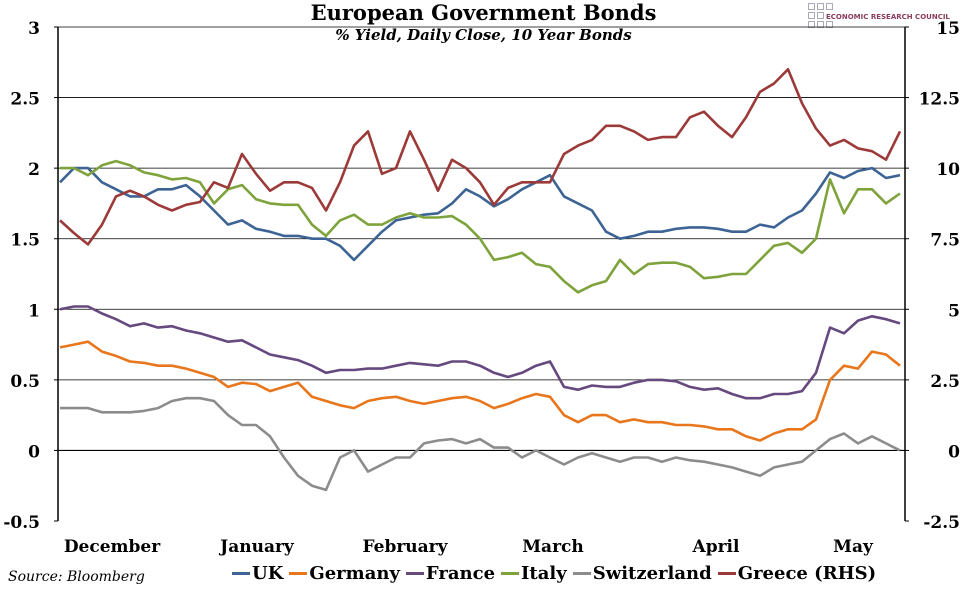 This screenshot has height=590, width=967. I want to click on legend-item: Switzerland, so click(642, 573).